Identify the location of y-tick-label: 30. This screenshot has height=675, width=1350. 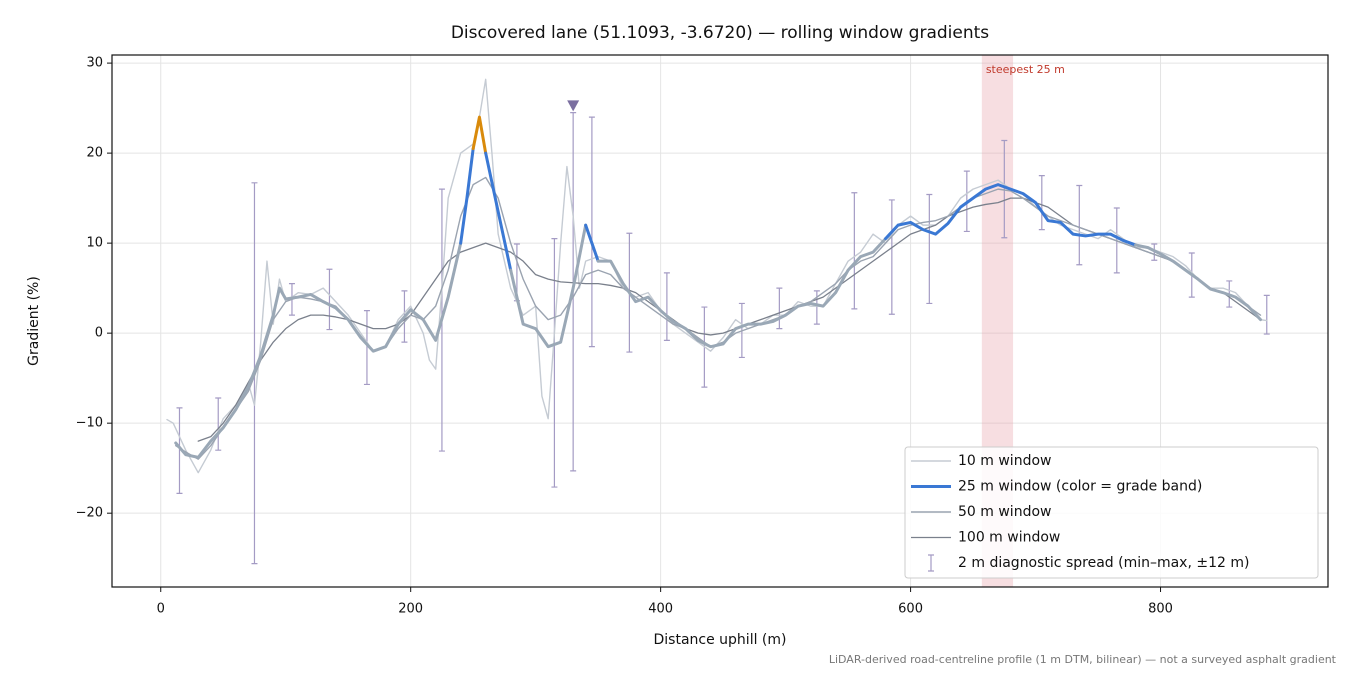
(94, 63).